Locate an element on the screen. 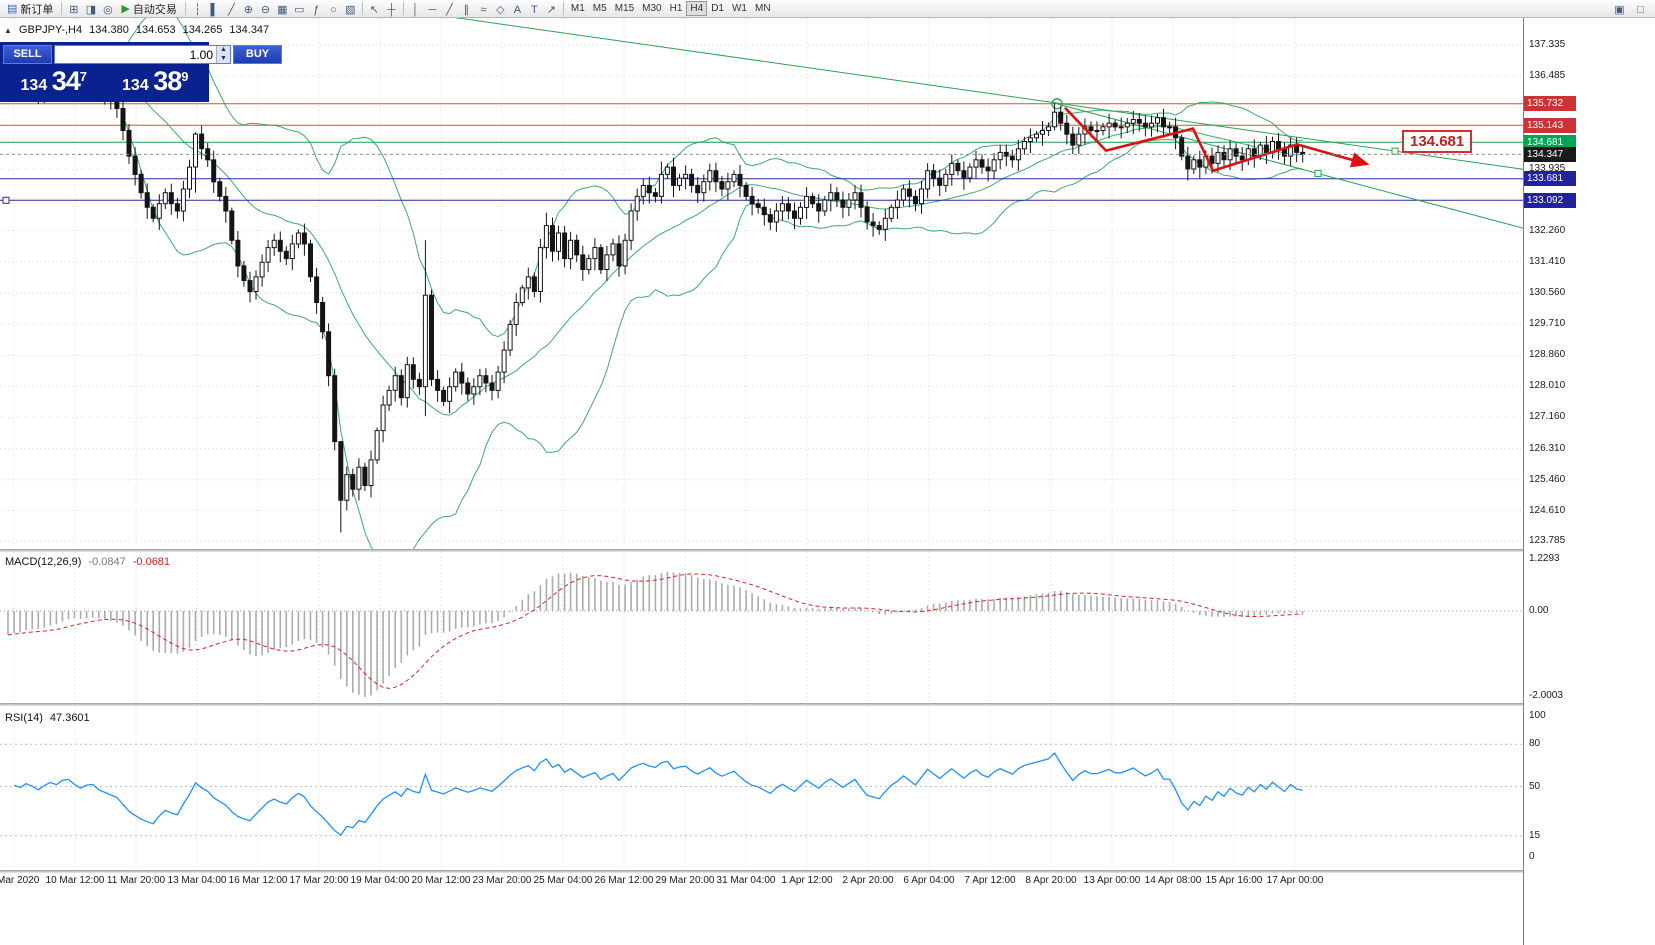 This screenshot has height=945, width=1655. autotrade-button: ▶ 自动交易 is located at coordinates (148, 9).